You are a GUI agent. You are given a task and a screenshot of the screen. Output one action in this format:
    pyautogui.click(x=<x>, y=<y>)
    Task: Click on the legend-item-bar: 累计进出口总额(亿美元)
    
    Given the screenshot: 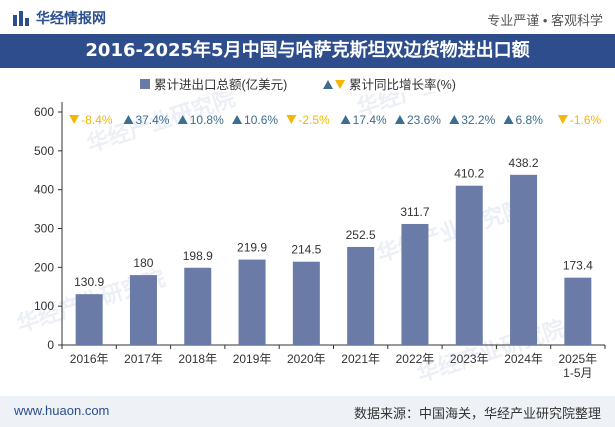 What is the action you would take?
    pyautogui.click(x=213, y=83)
    